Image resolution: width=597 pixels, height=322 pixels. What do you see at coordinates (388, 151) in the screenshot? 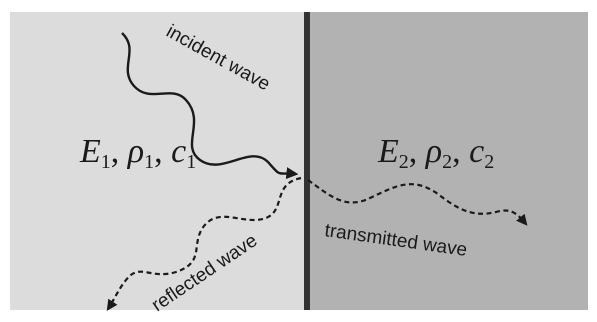
I see `medium-2-E: E` at bounding box center [388, 151].